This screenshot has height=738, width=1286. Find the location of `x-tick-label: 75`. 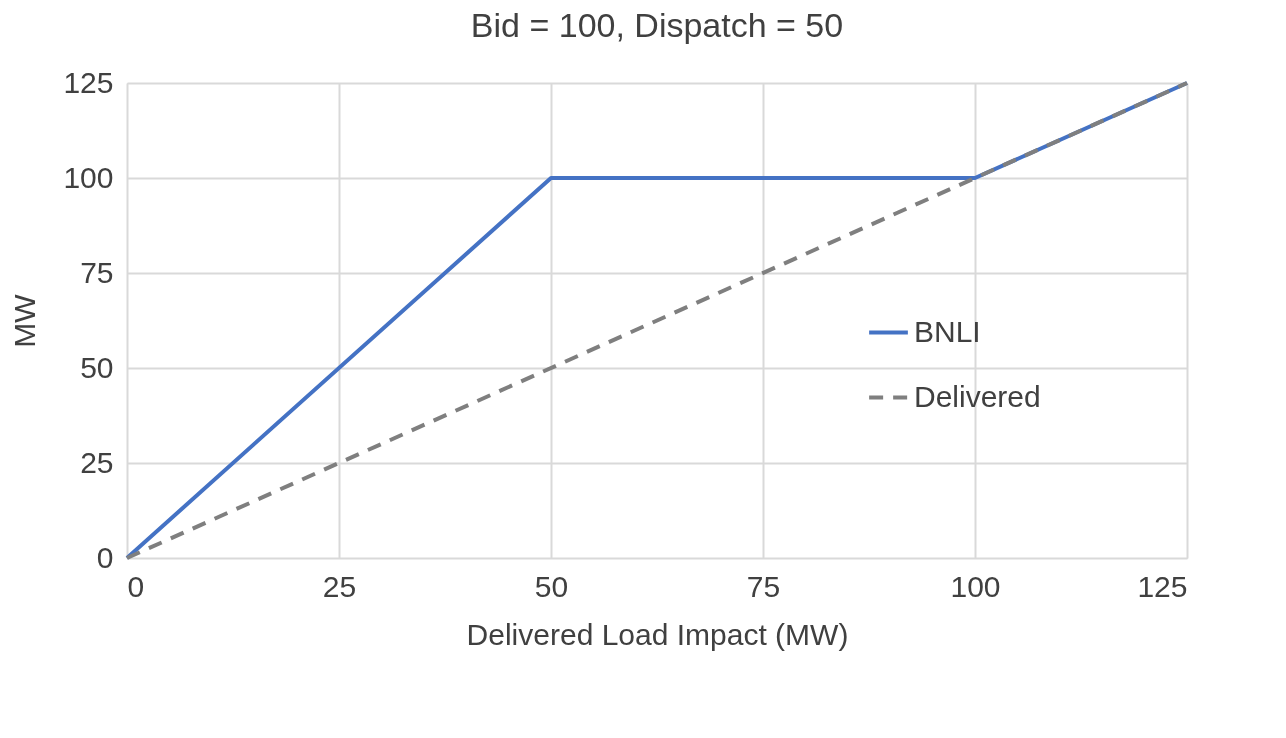

x-tick-label: 75 is located at coordinates (763, 586).